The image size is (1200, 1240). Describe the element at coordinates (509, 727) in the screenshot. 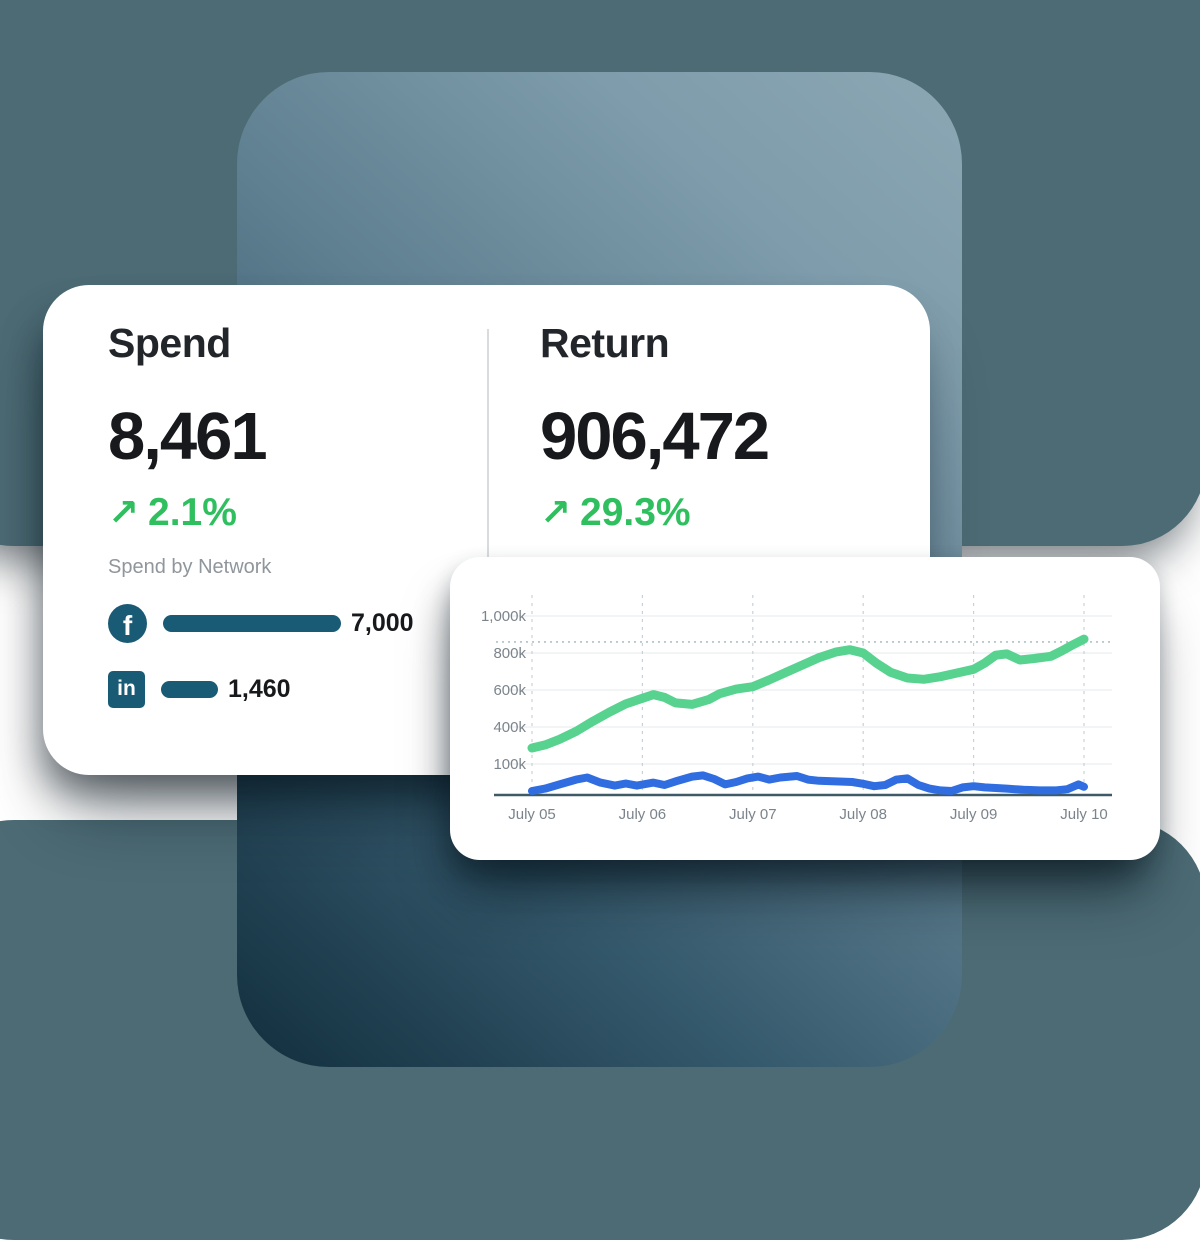

I see `y-tick-label: 400k` at that location.